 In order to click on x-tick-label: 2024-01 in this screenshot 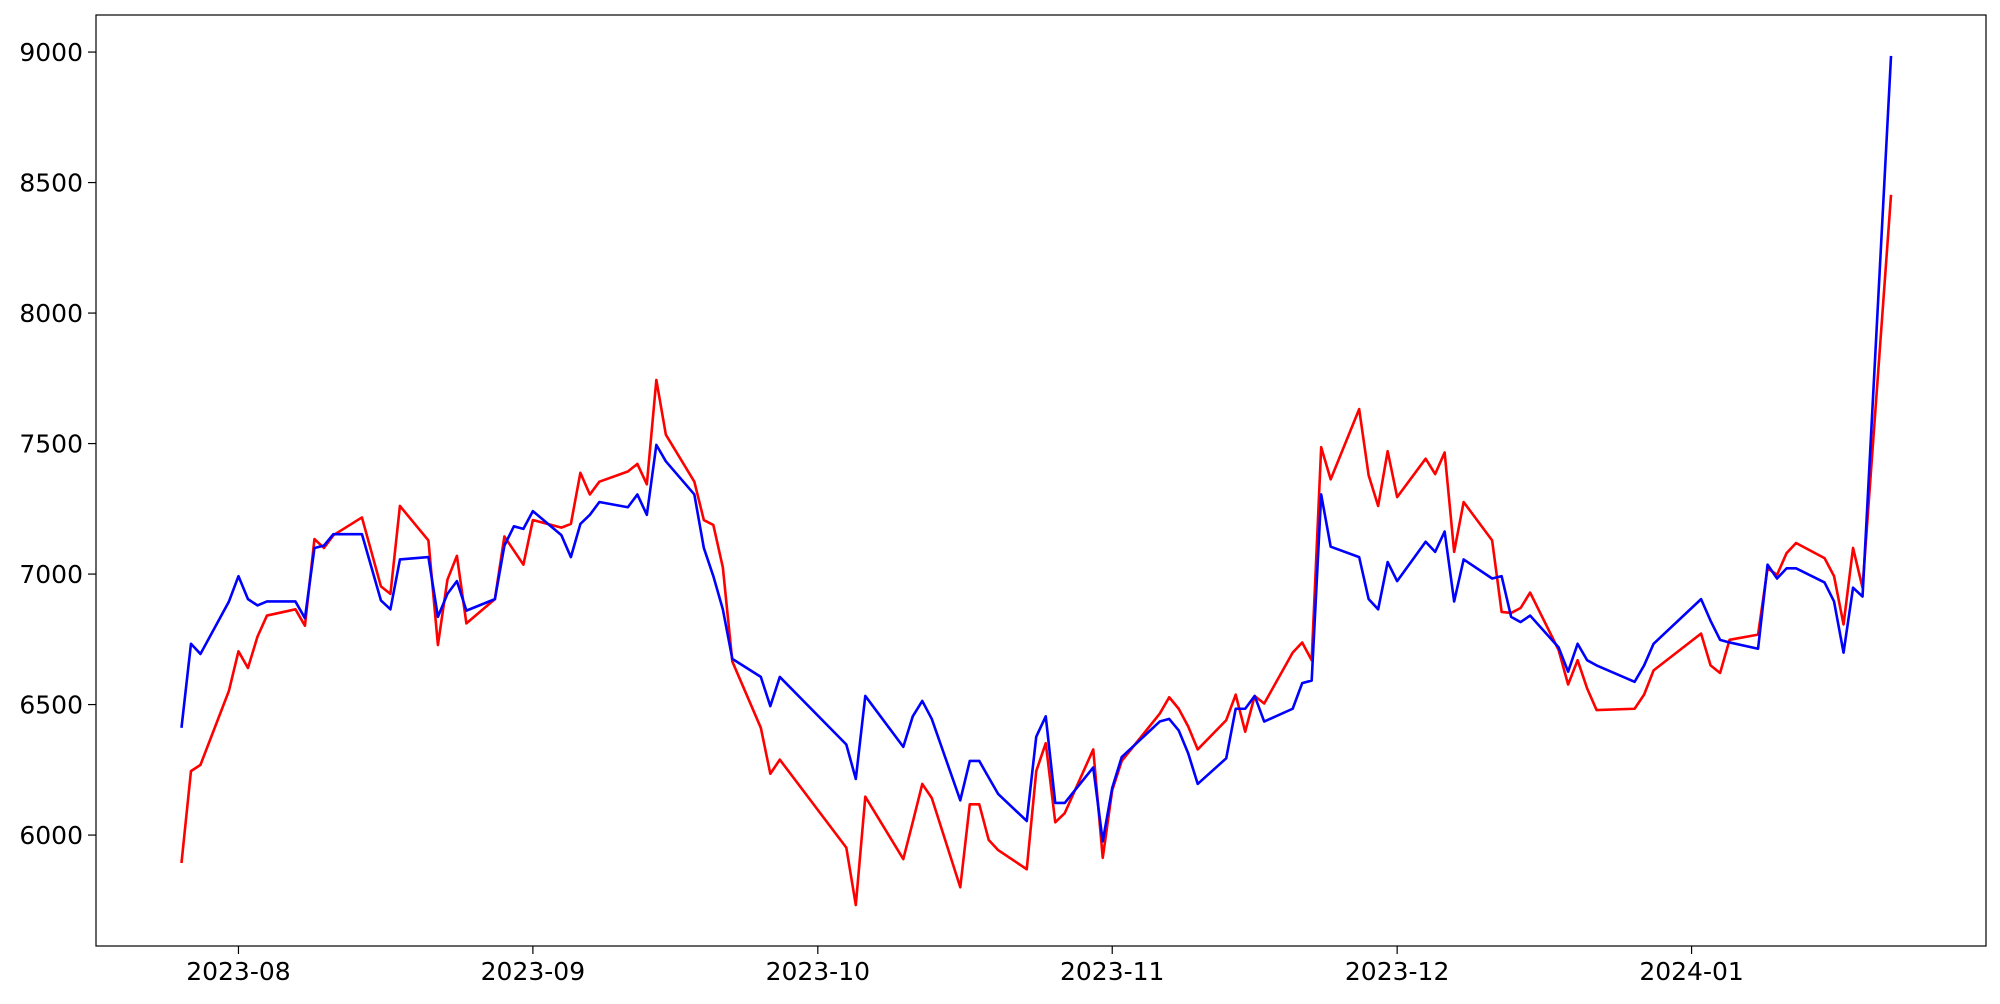, I will do `click(1691, 971)`.